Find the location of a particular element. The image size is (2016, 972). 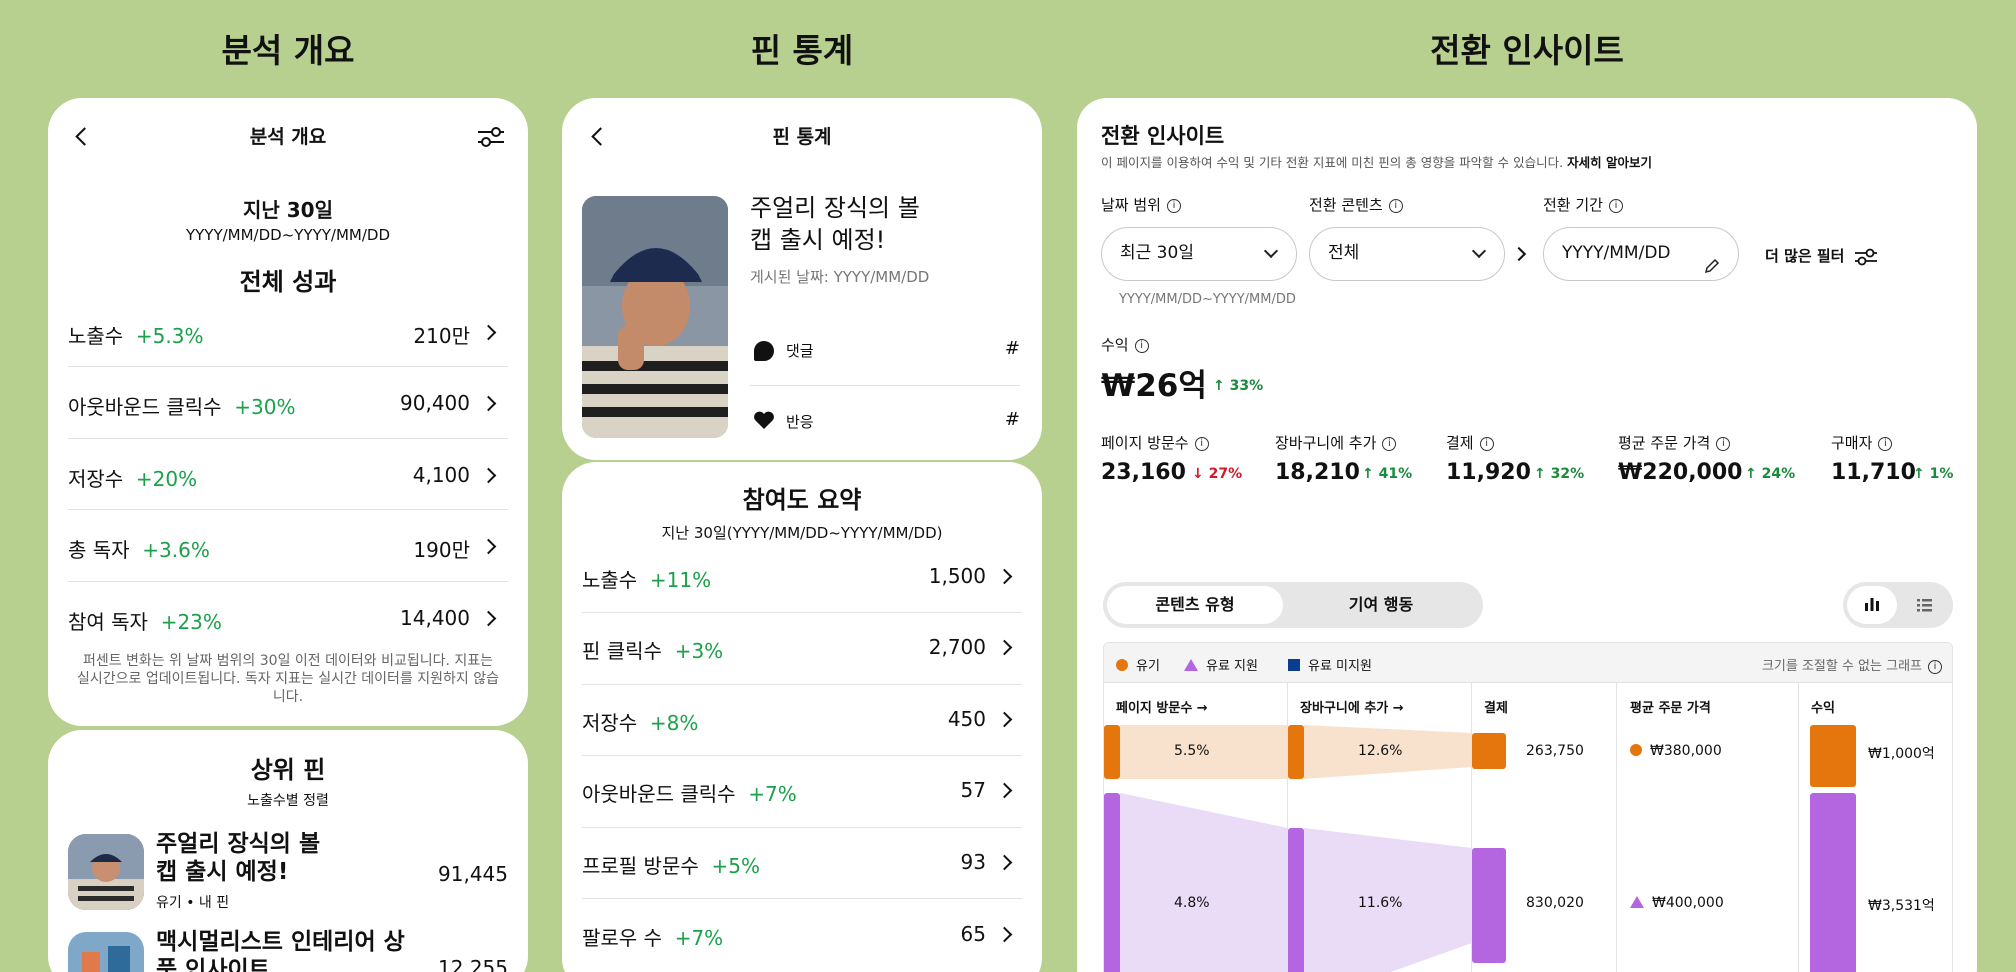

range-title: 지난 30일 is located at coordinates (288, 210).